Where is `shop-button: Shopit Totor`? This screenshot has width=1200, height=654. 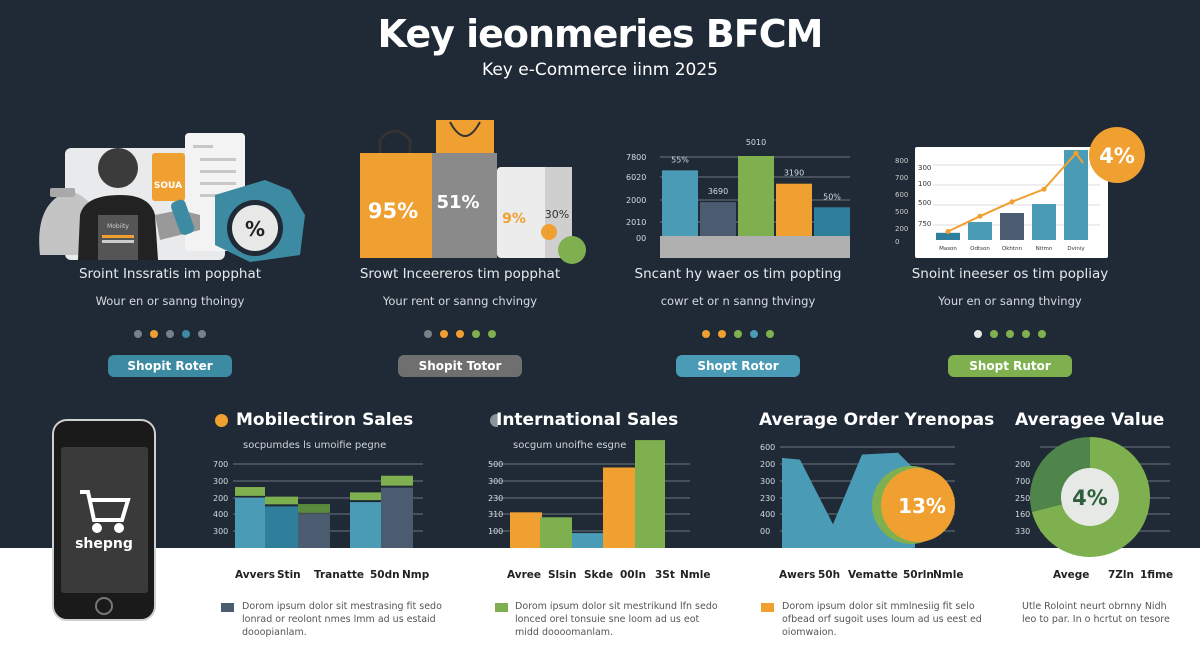
shop-button: Shopit Totor is located at coordinates (460, 366).